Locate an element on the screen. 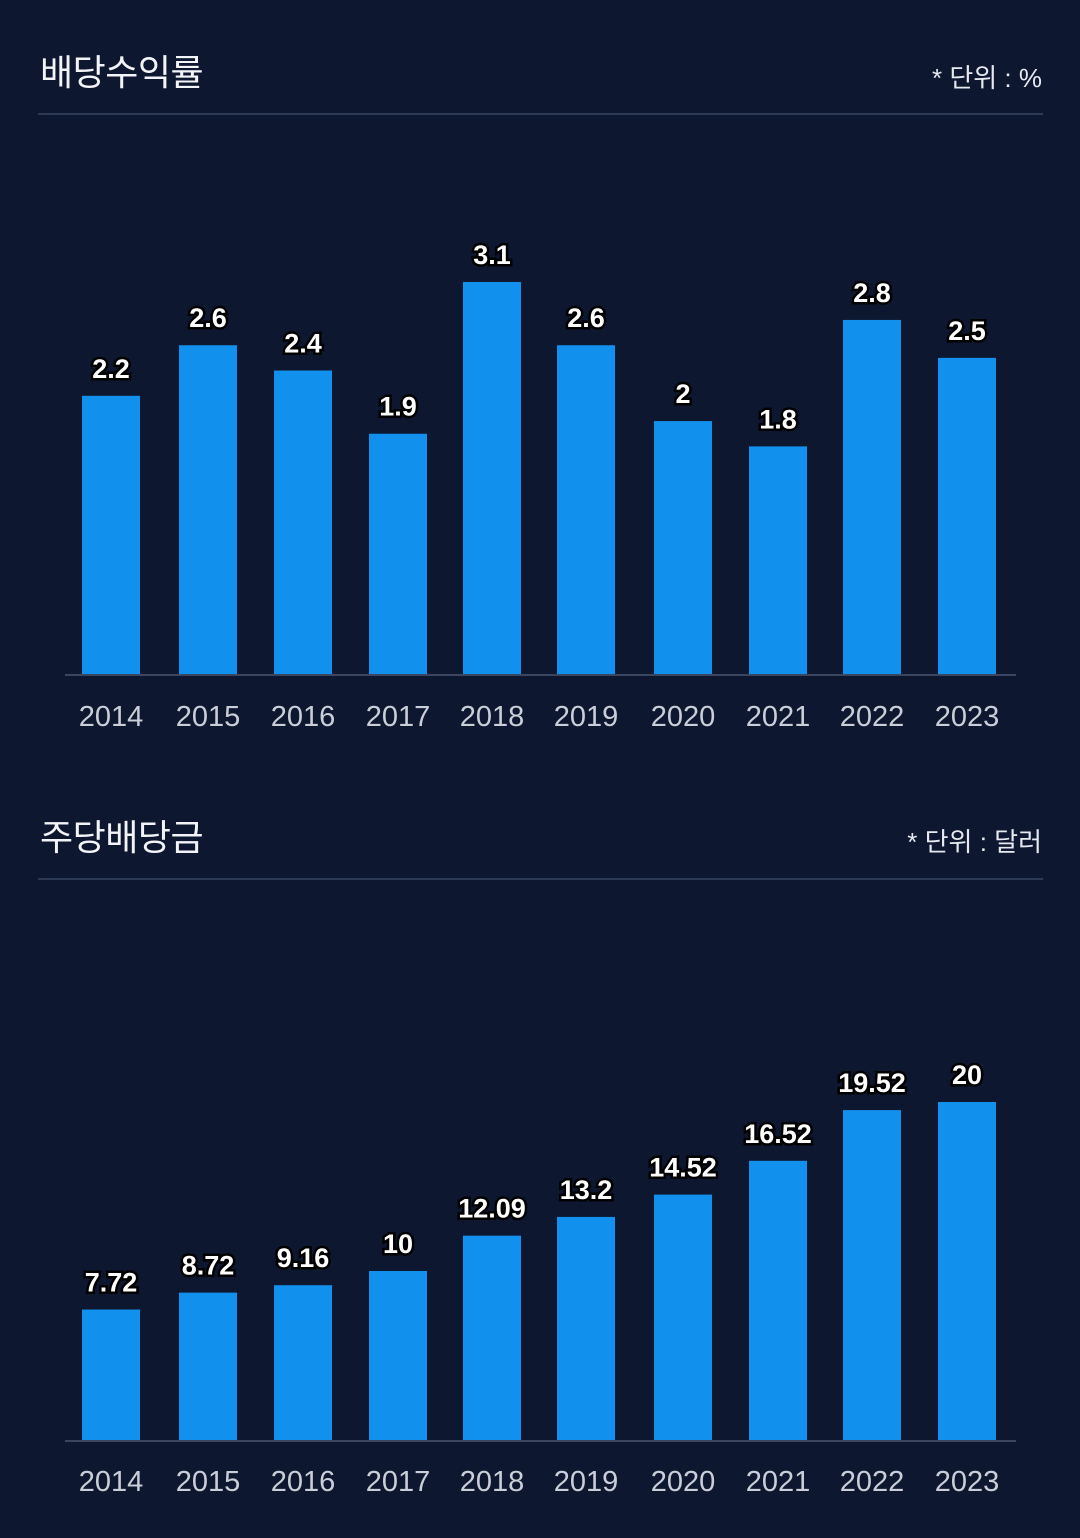 This screenshot has height=1538, width=1080. unit-note: * 단위 : % is located at coordinates (987, 78).